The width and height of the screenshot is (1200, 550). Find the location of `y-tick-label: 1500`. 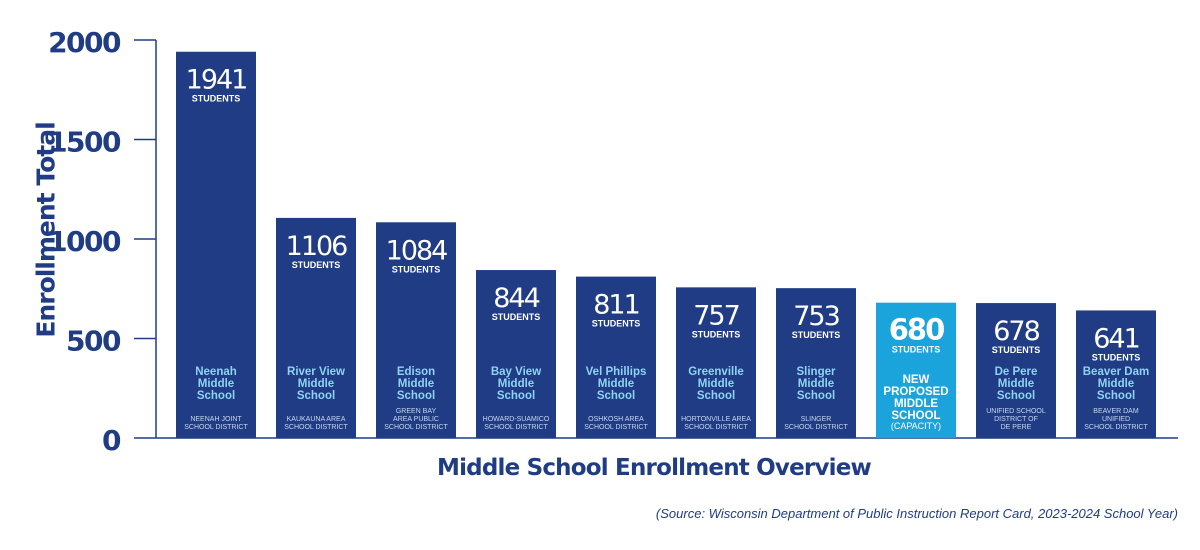

y-tick-label: 1500 is located at coordinates (84, 142).